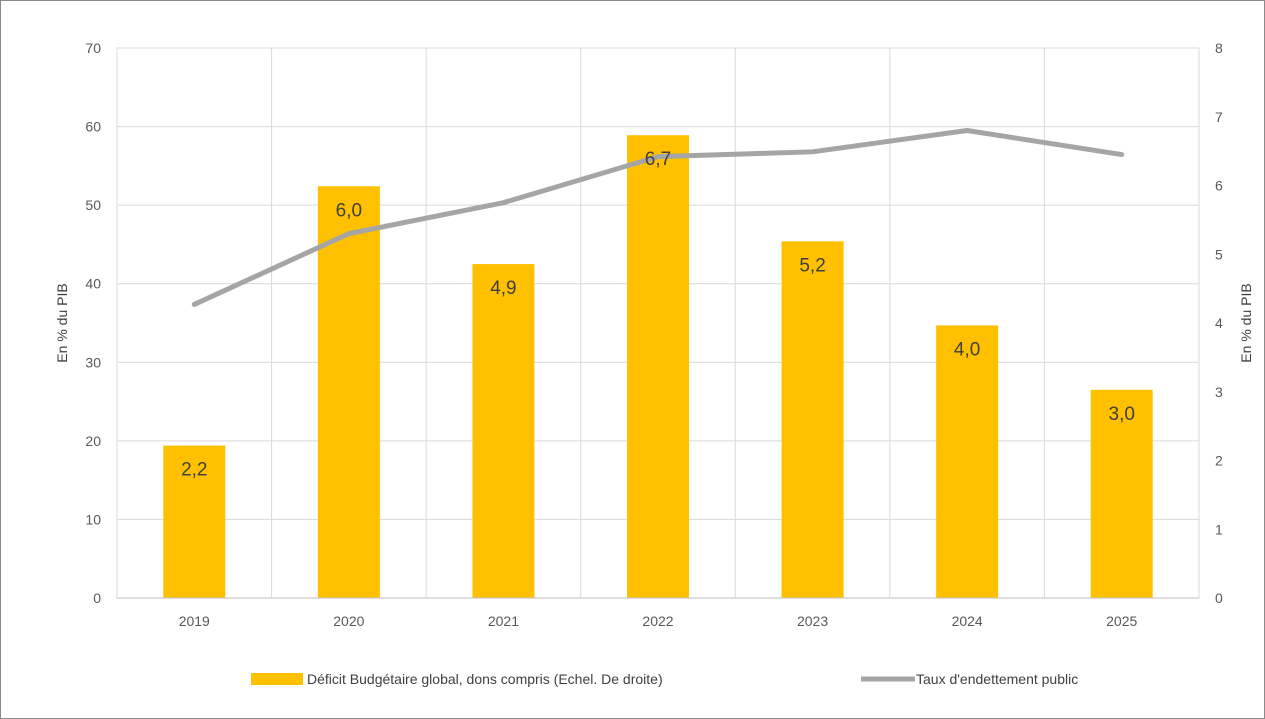 The height and width of the screenshot is (719, 1265). What do you see at coordinates (1122, 414) in the screenshot?
I see `bar-data-label: 3,0` at bounding box center [1122, 414].